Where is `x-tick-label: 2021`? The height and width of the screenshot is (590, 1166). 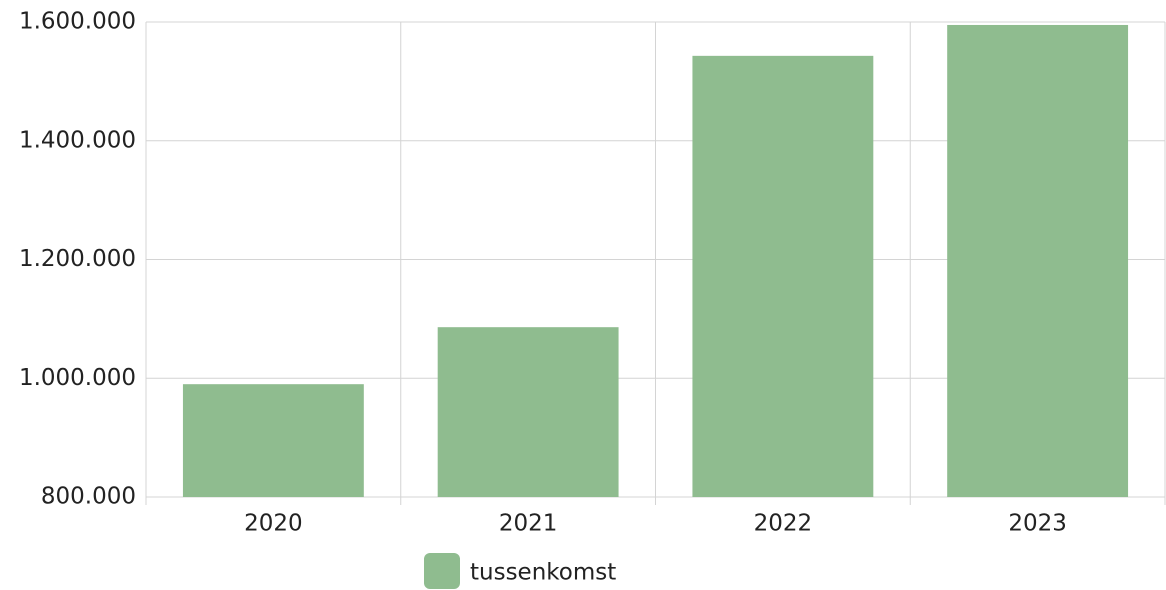
x-tick-label: 2021 is located at coordinates (528, 524).